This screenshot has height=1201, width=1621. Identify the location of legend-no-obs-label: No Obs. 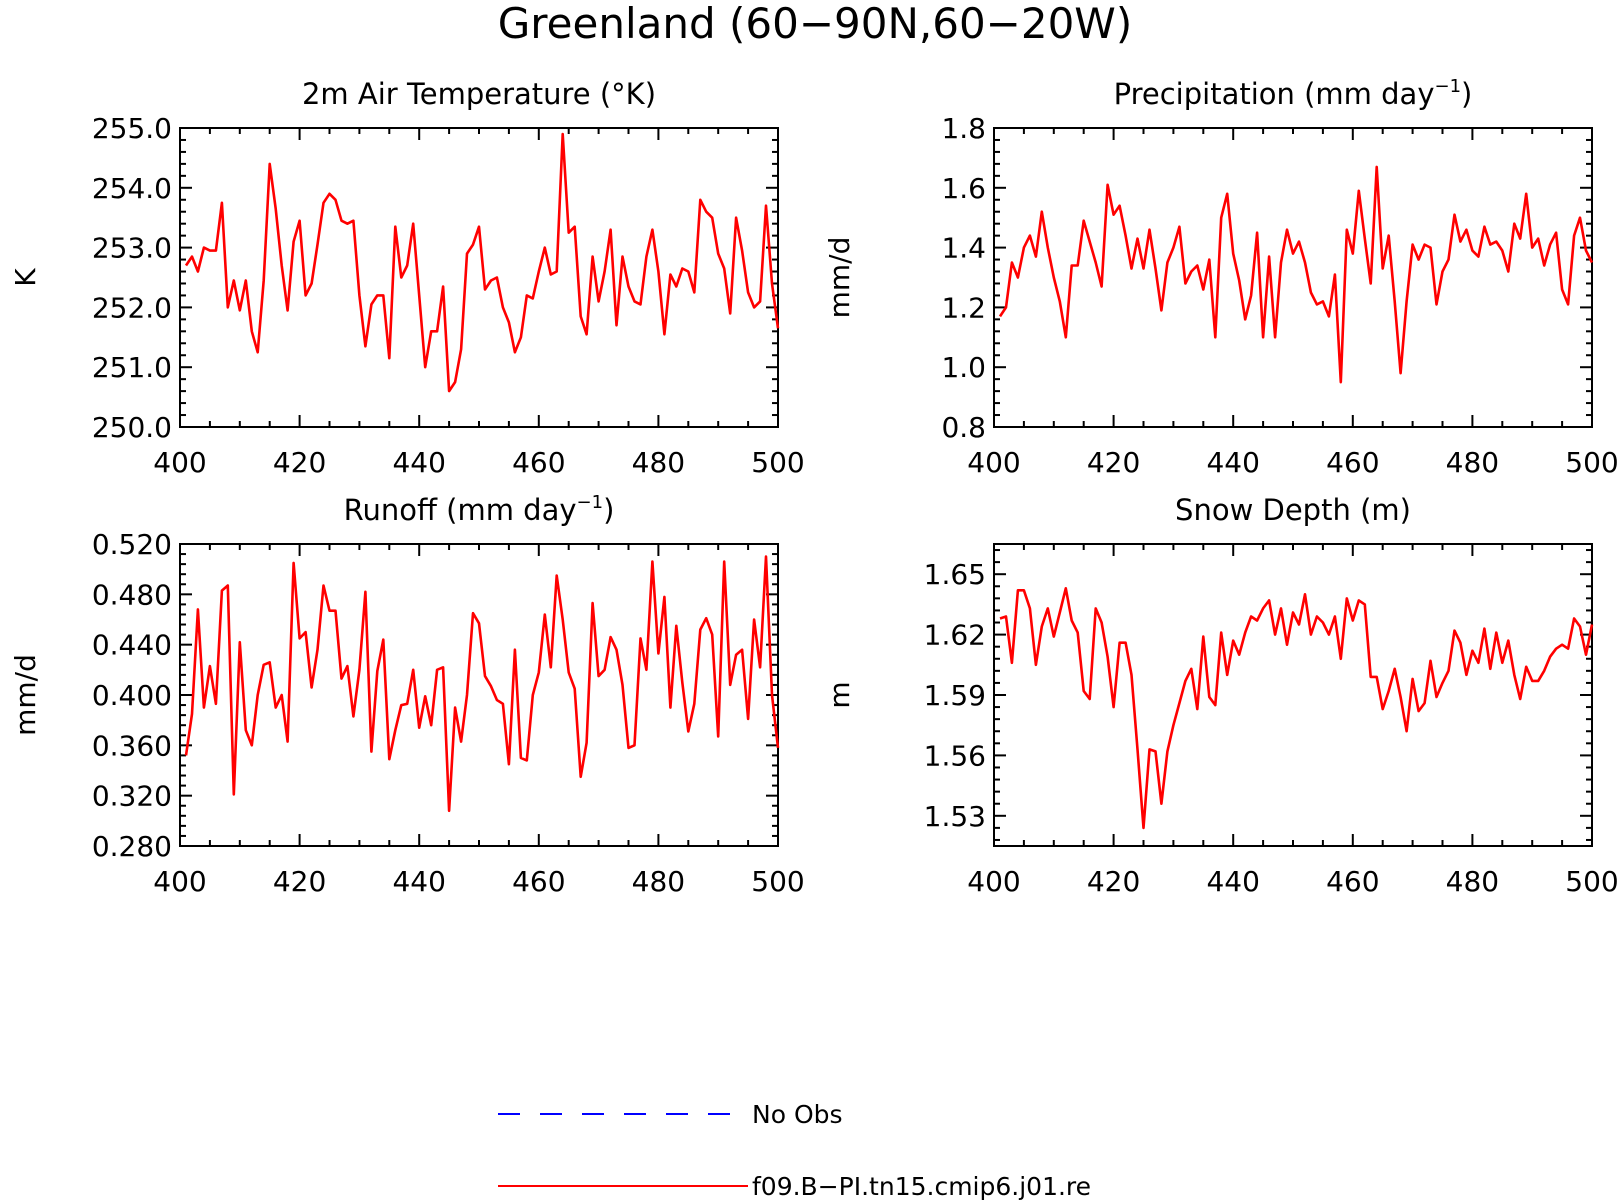
(797, 1114).